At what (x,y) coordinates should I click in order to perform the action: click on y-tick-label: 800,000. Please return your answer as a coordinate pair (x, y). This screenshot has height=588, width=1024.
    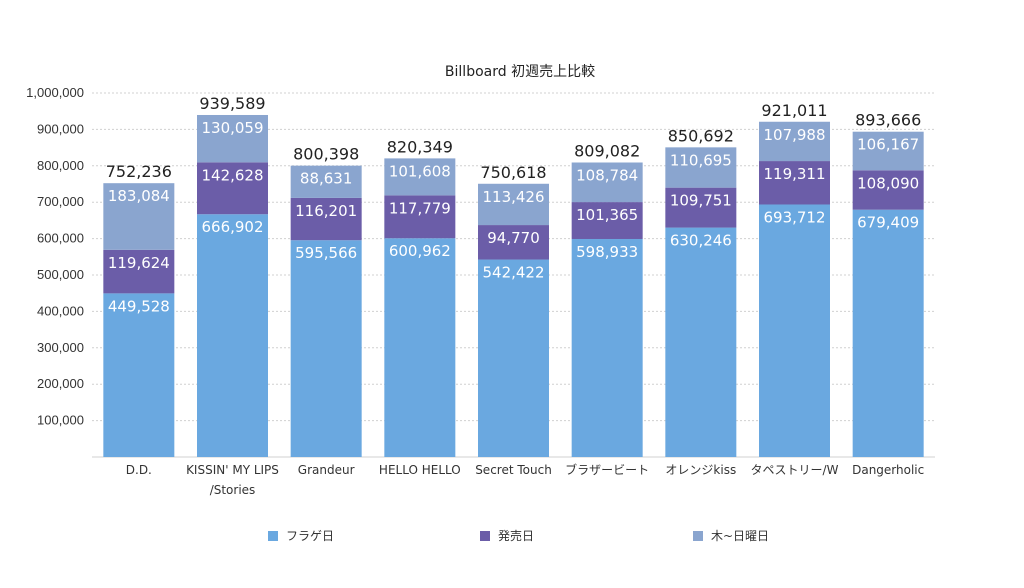
    Looking at the image, I should click on (60, 165).